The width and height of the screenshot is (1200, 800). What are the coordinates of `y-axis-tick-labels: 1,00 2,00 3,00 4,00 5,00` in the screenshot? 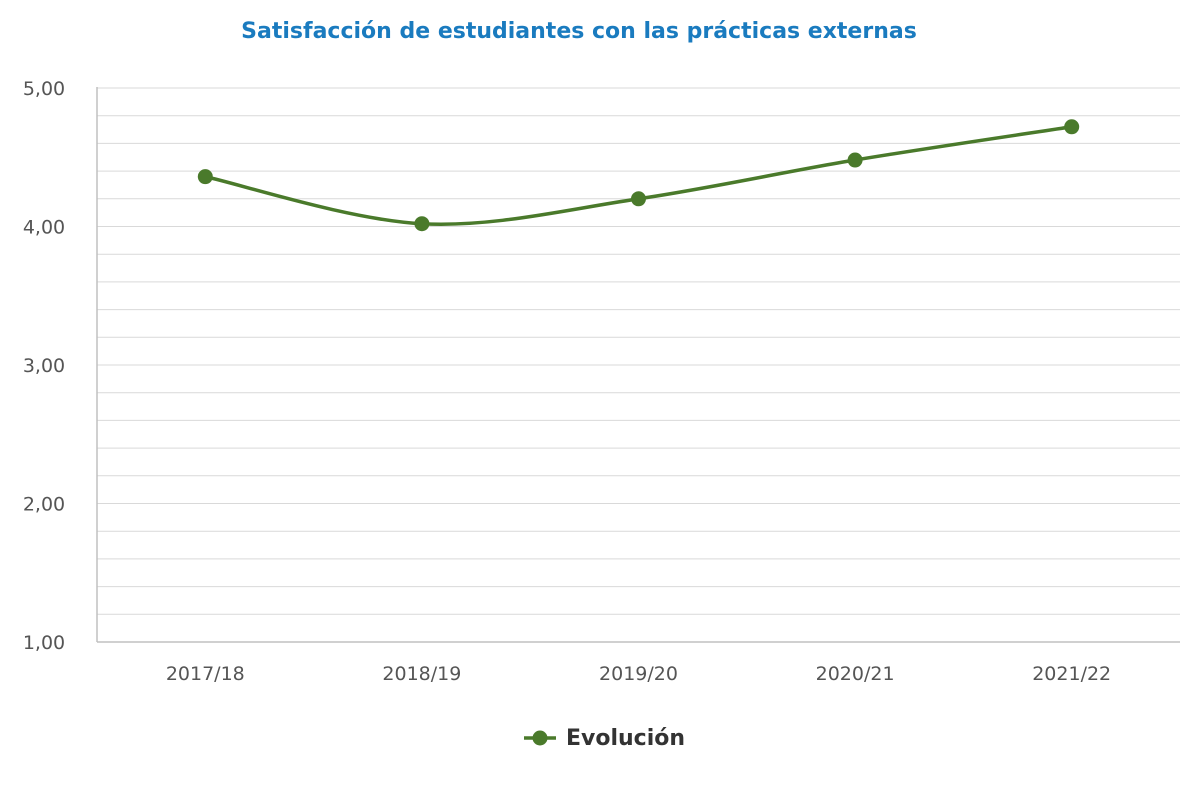 It's located at (44, 366).